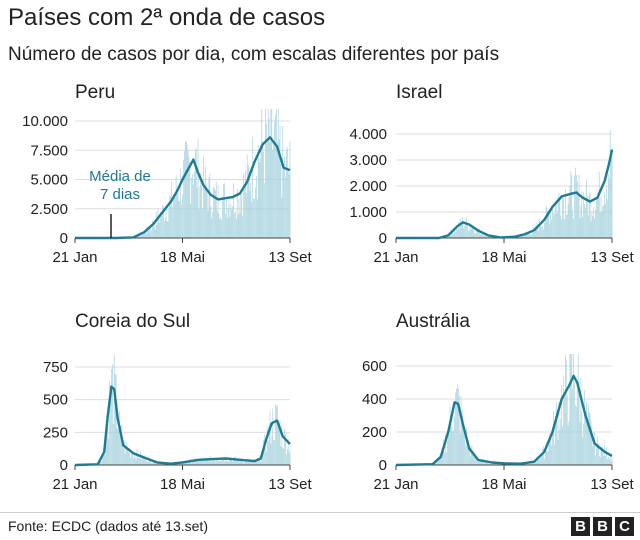  What do you see at coordinates (55, 432) in the screenshot?
I see `y-tick-label: 250` at bounding box center [55, 432].